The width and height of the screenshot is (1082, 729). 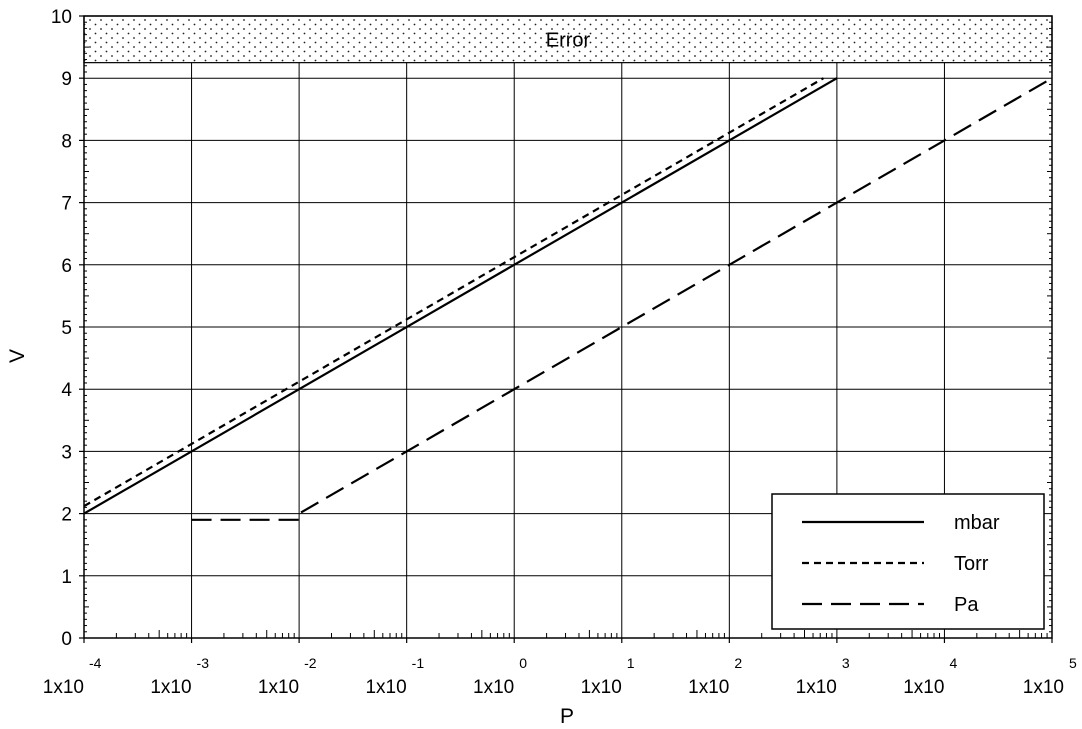 I want to click on y-tick-label: 5, so click(x=66, y=328).